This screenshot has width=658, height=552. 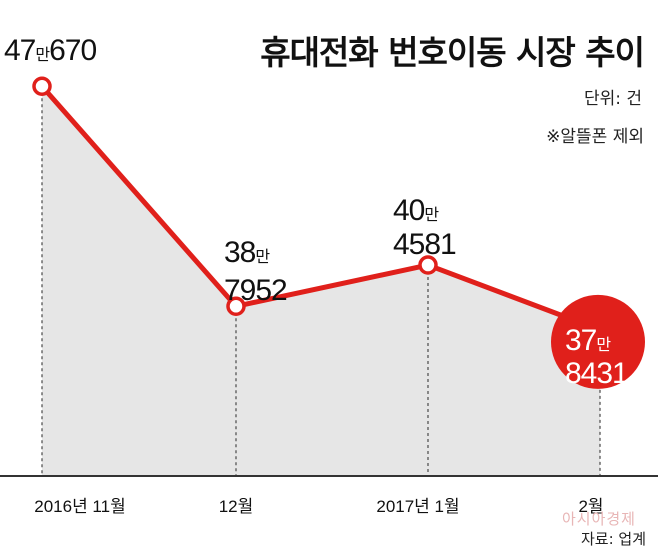 I want to click on x-tick-label-2: 2017년 1월, so click(x=417, y=506).